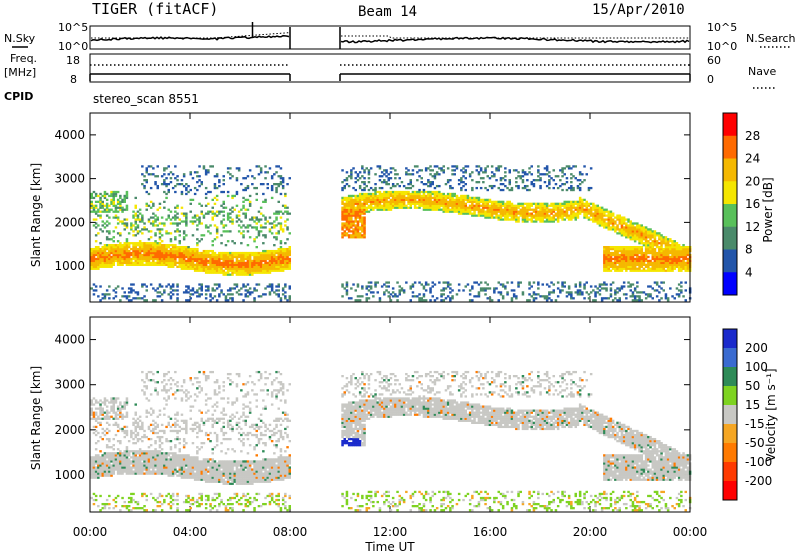 Image resolution: width=800 pixels, height=554 pixels. I want to click on colorbar-tick-label: 8, so click(749, 250).